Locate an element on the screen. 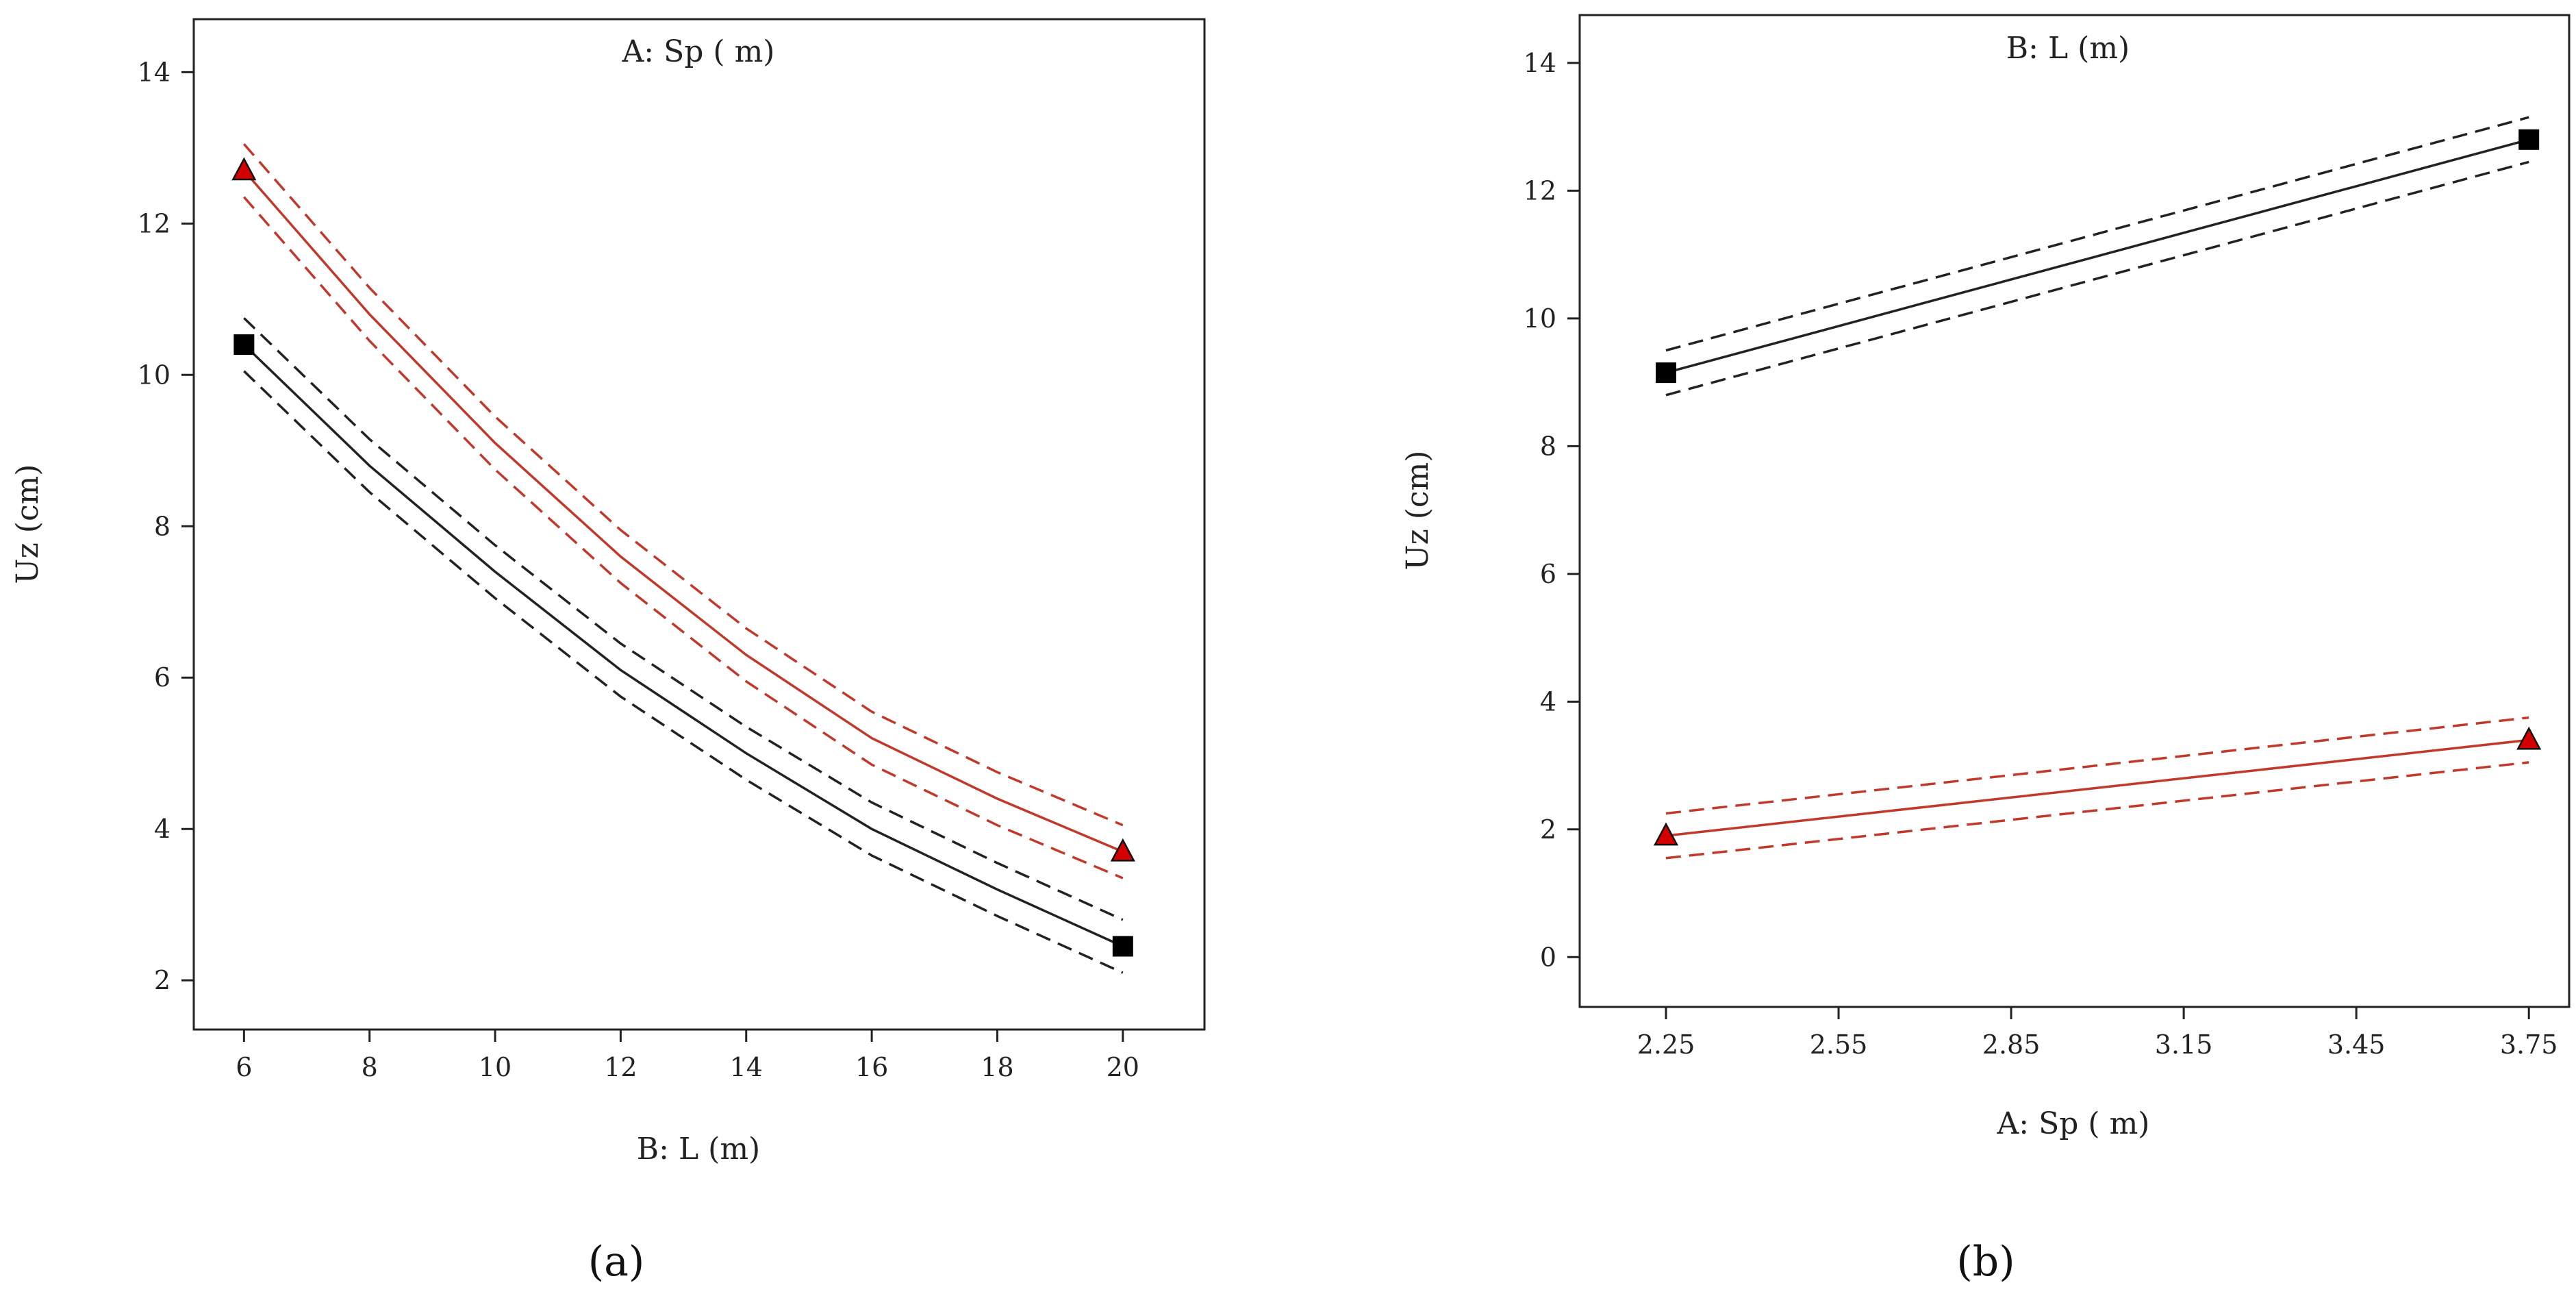 The image size is (2576, 1296). panel-a-x-tick-label: 12 is located at coordinates (620, 1067).